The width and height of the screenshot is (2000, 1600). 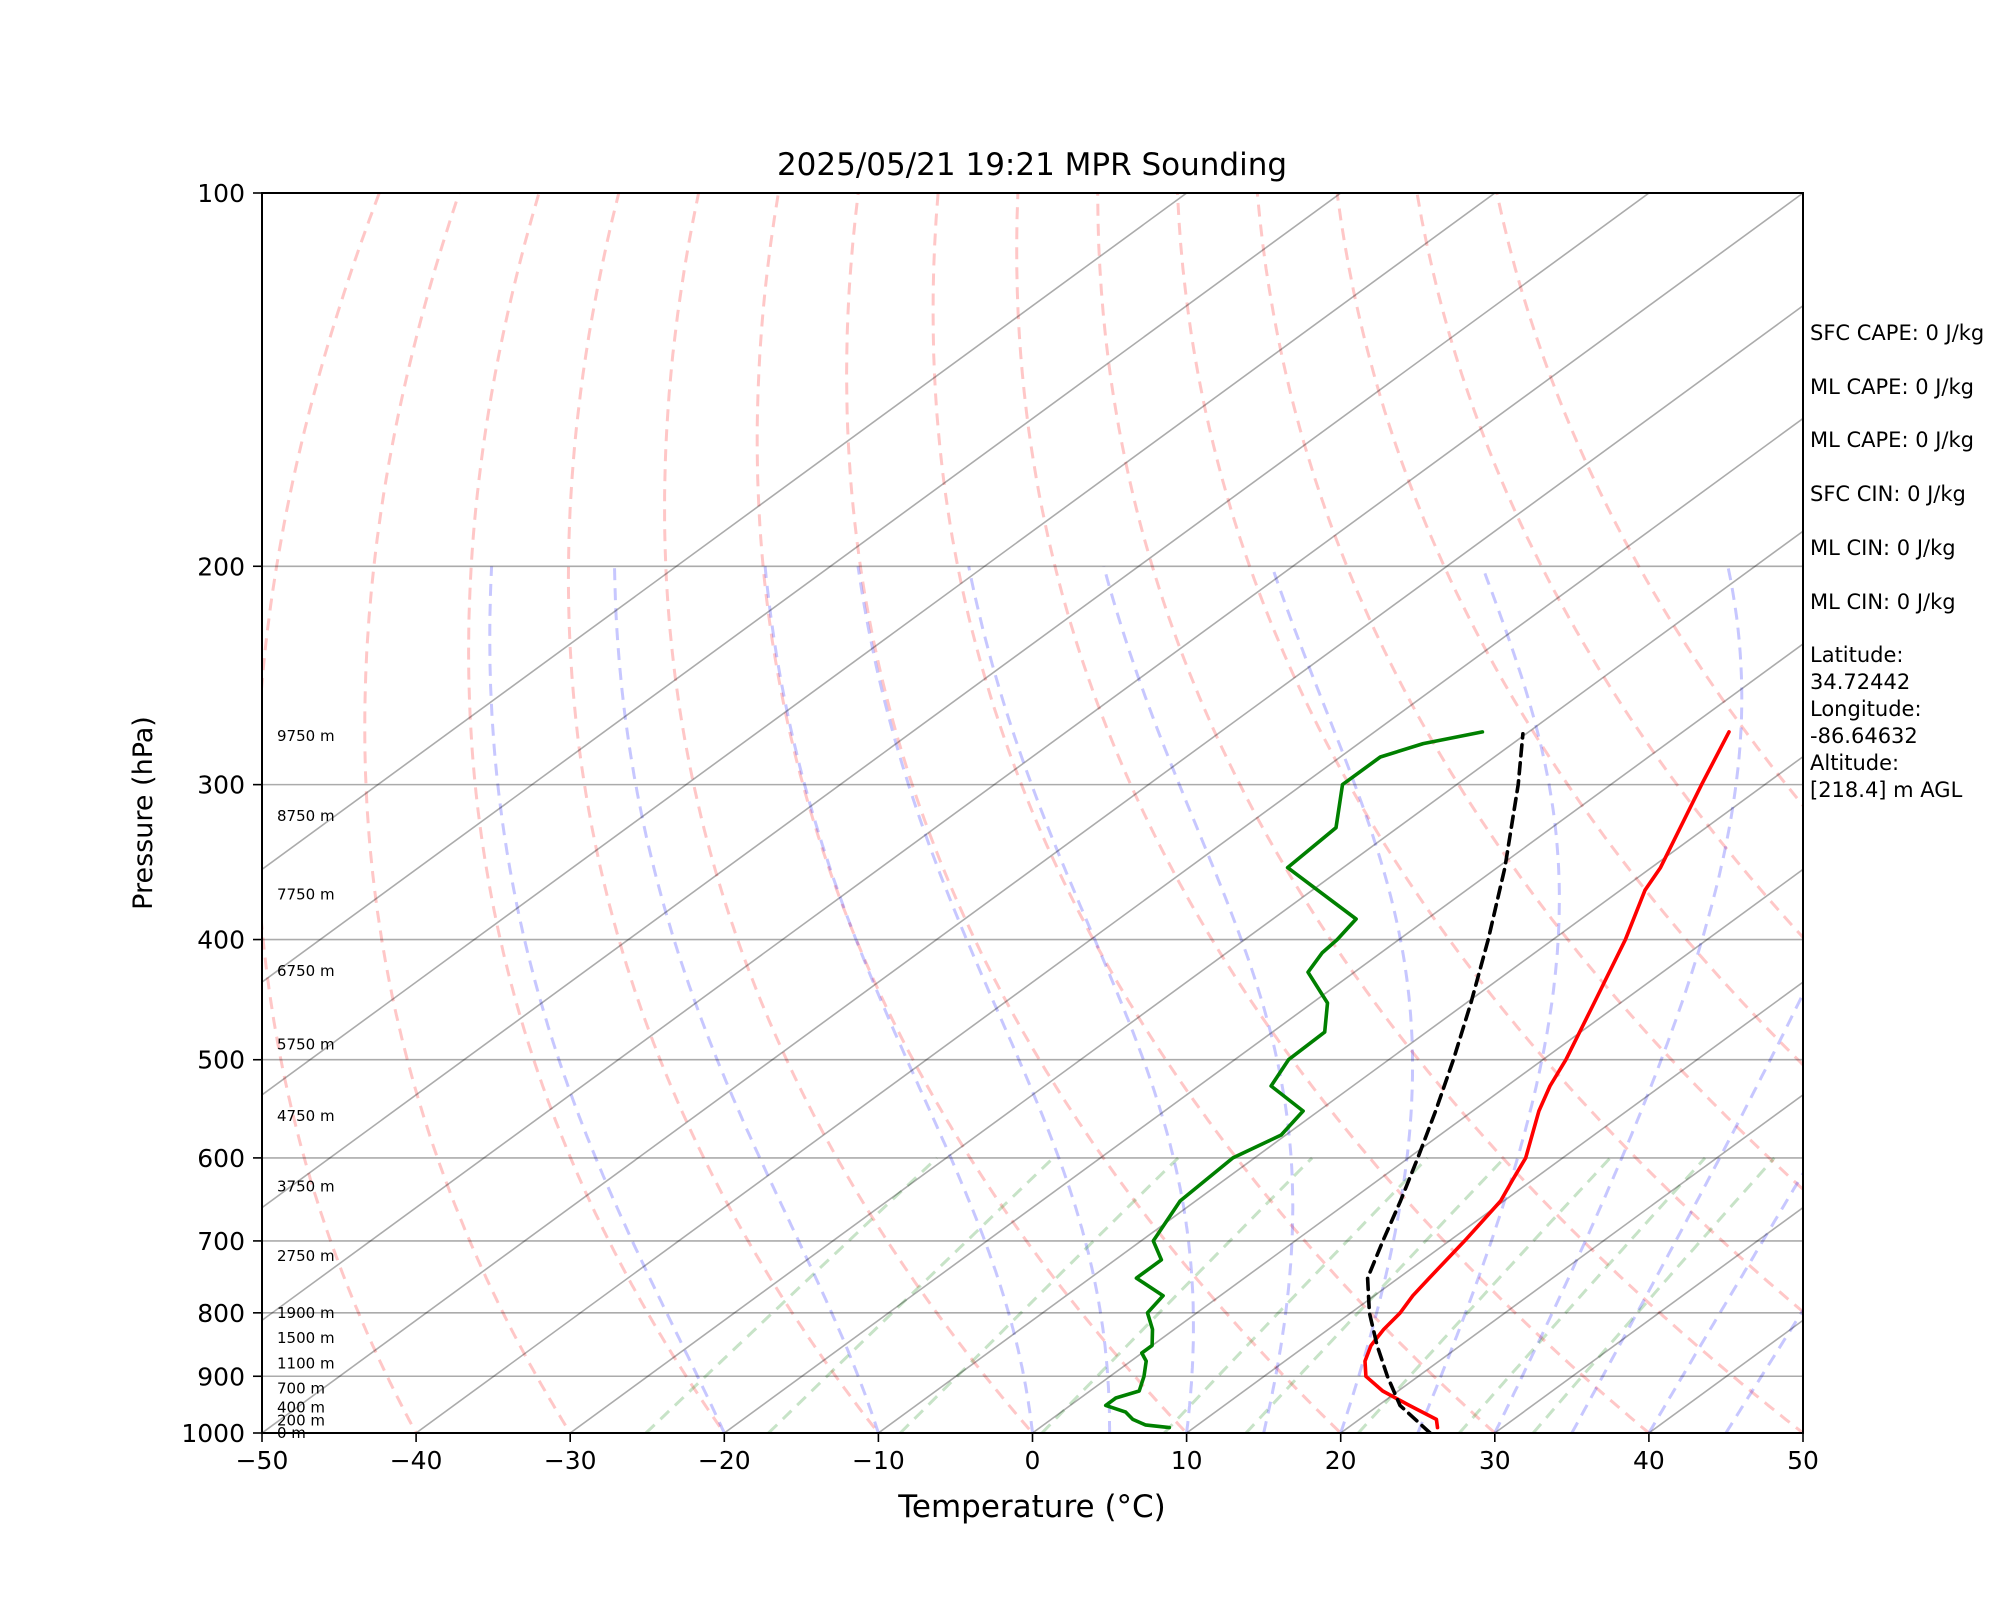 What do you see at coordinates (1495, 1460) in the screenshot?
I see `x-tick-label: 30` at bounding box center [1495, 1460].